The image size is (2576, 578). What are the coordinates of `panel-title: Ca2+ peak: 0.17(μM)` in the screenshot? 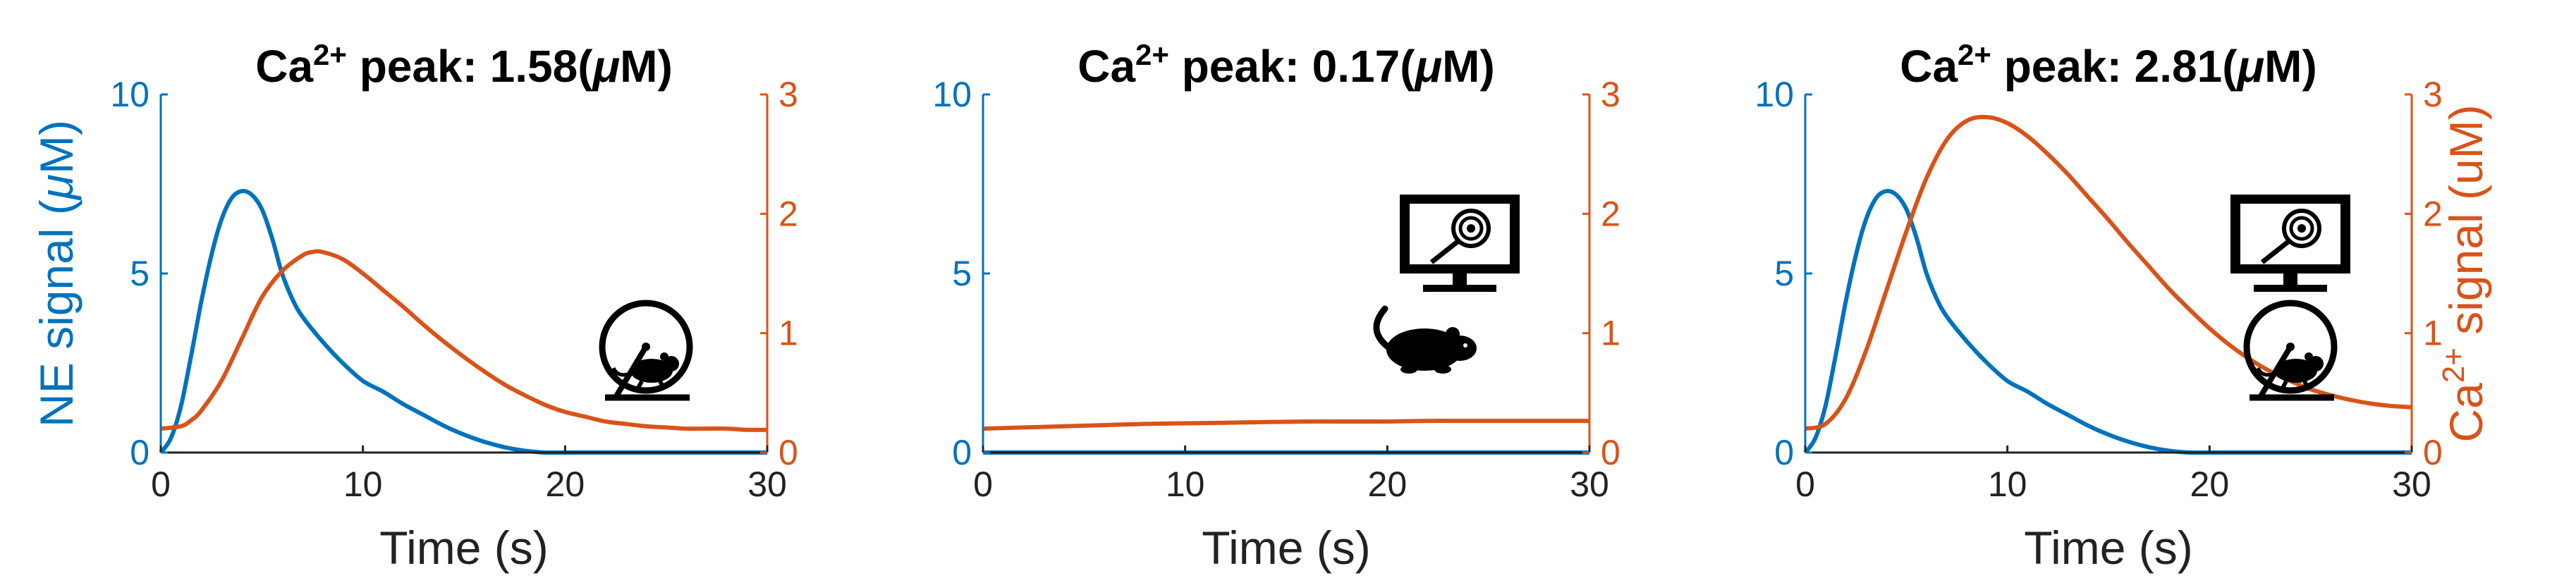 It's located at (1286, 65).